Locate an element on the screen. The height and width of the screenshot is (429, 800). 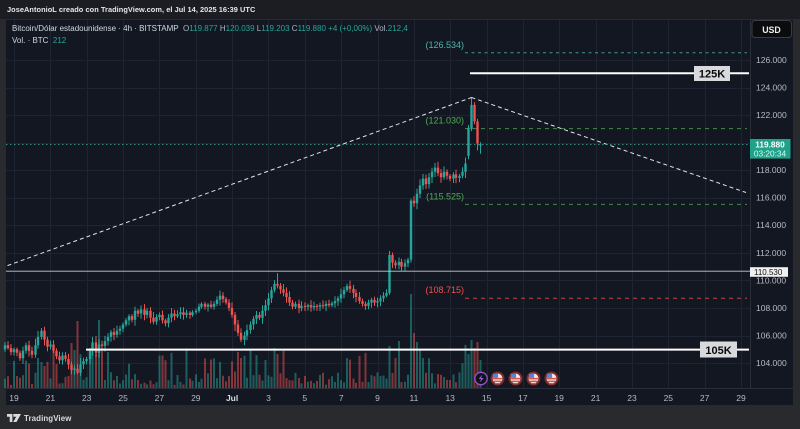
svg-text: 11 is located at coordinates (413, 398).